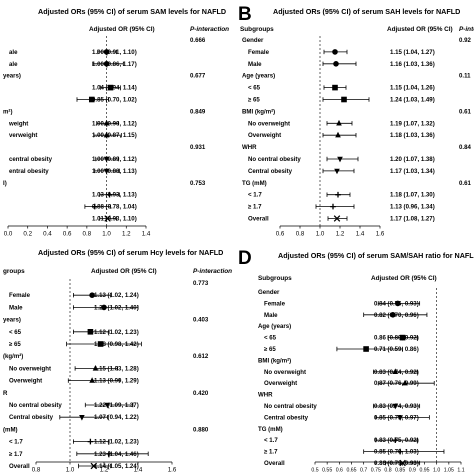 Image resolution: width=474 pixels, height=474 pixels. I want to click on or-ci-text: 1.00 (0.91, 1.10), so click(114, 52).